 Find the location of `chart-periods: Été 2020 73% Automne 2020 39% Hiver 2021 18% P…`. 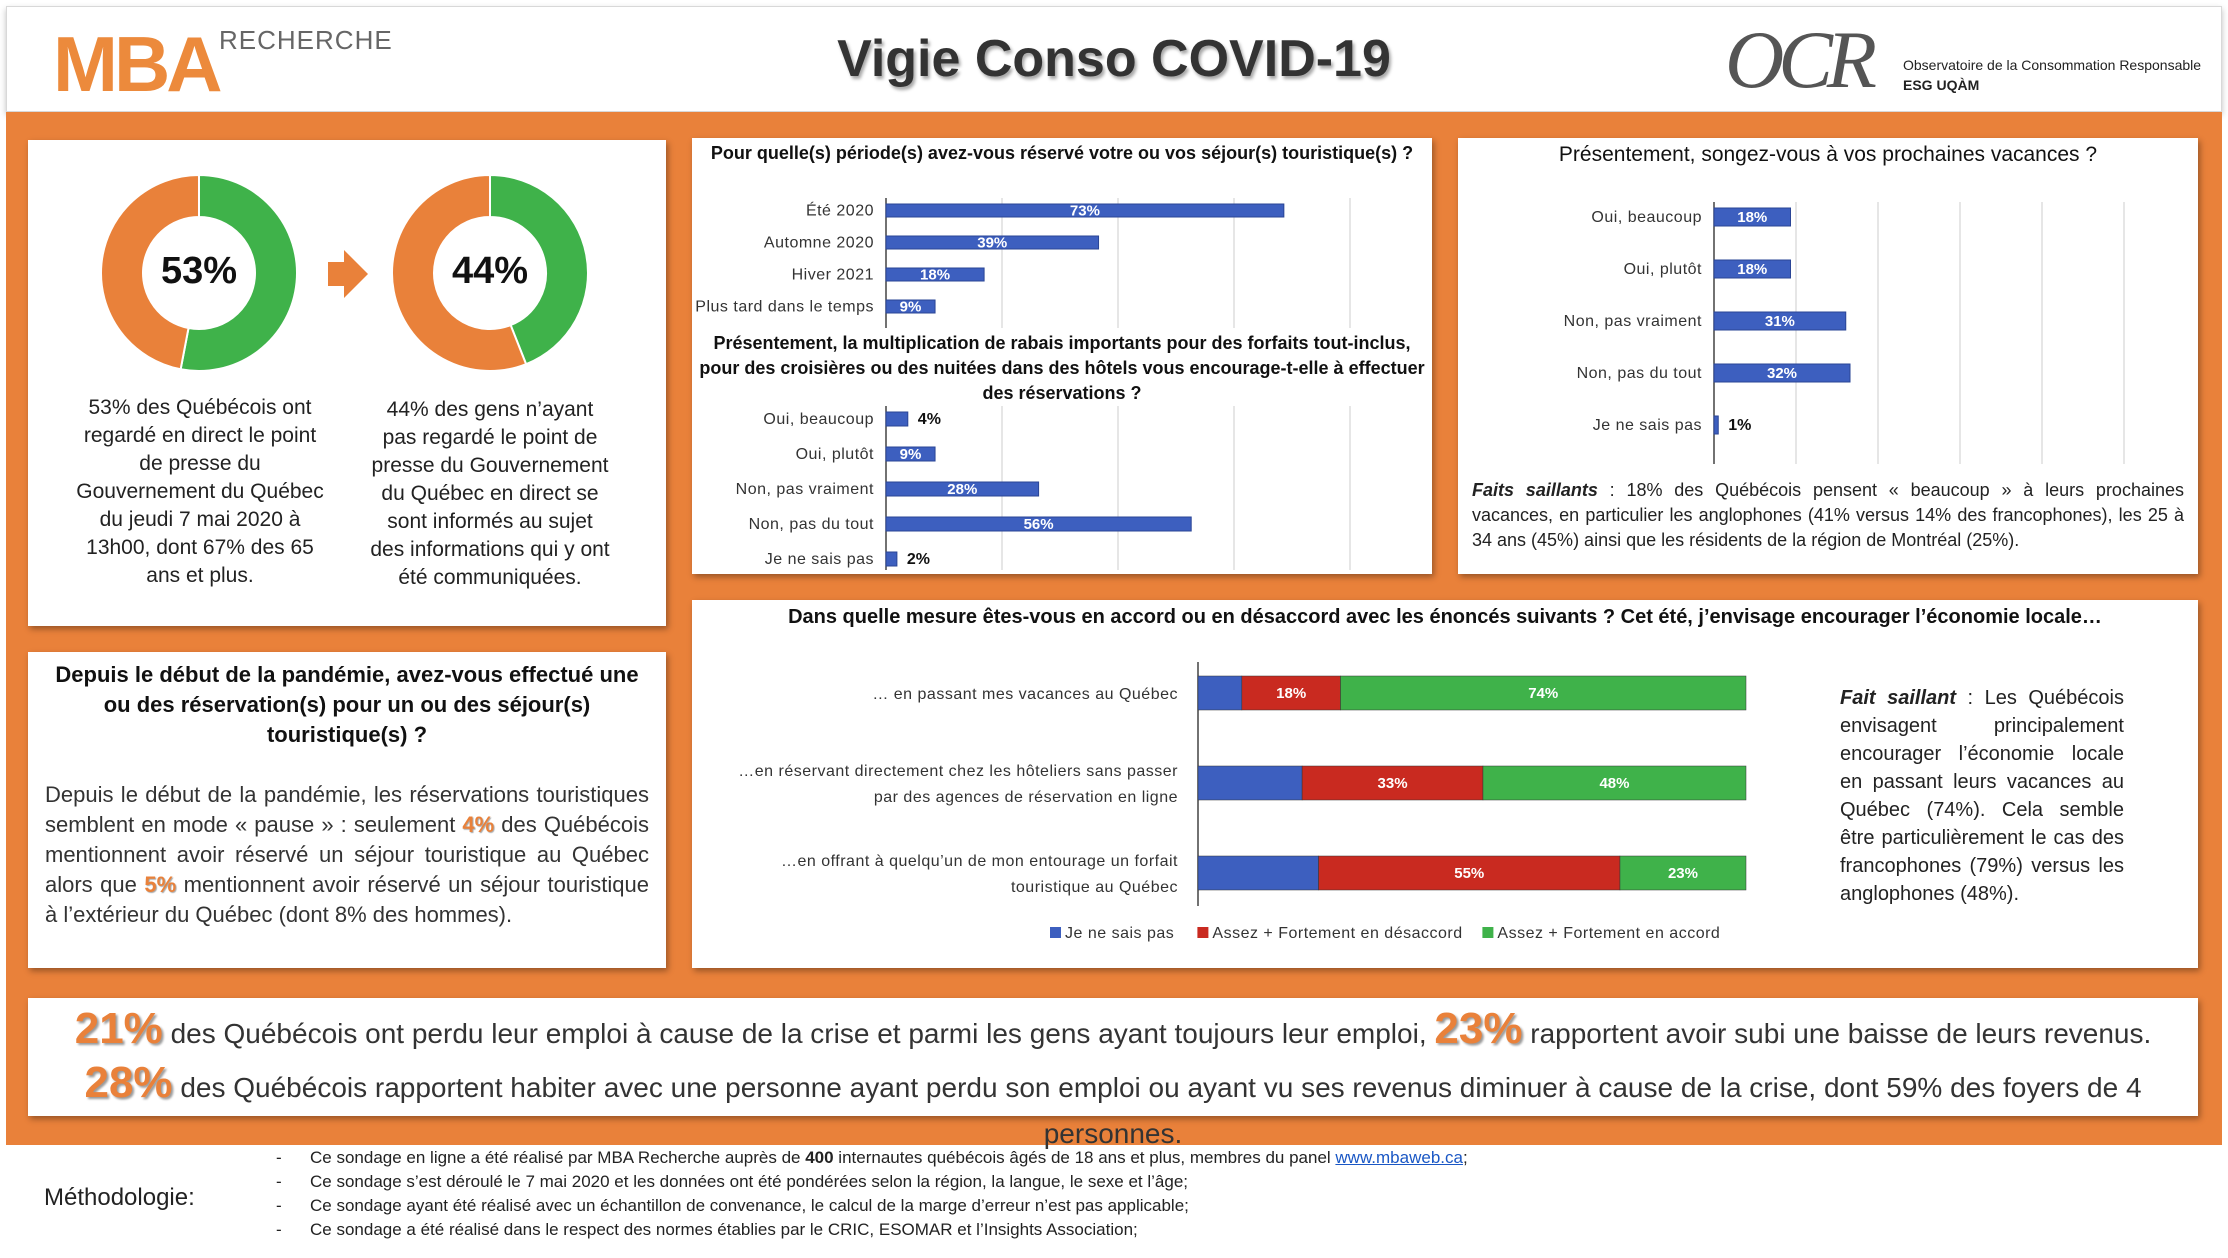

chart-periods: Été 2020 73% Automne 2020 39% Hiver 2021 18% P… is located at coordinates (1023, 263).